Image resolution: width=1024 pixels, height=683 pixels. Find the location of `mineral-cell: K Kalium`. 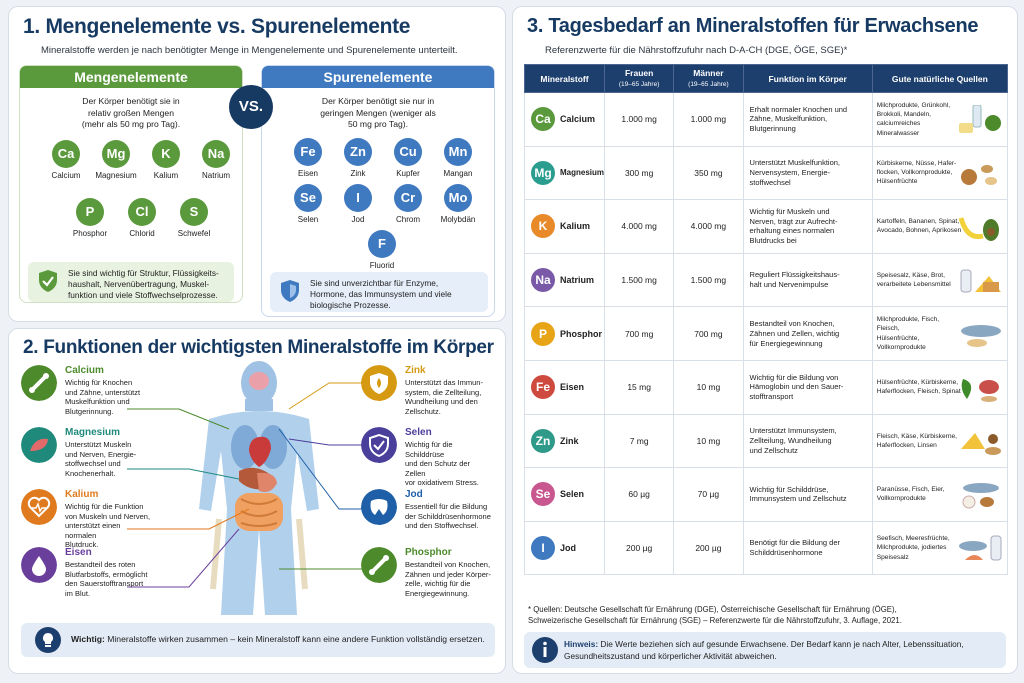

mineral-cell: K Kalium is located at coordinates (564, 226).